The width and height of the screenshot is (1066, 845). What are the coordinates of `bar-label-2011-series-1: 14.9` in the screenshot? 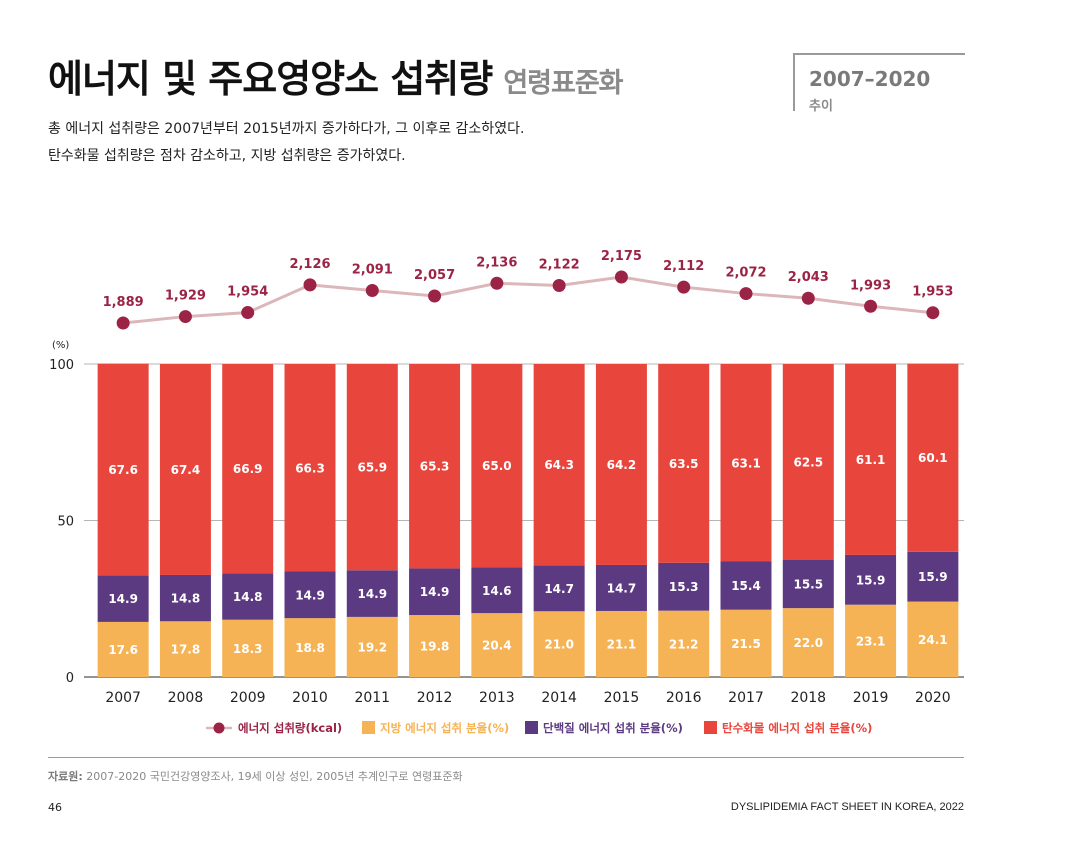 It's located at (372, 594).